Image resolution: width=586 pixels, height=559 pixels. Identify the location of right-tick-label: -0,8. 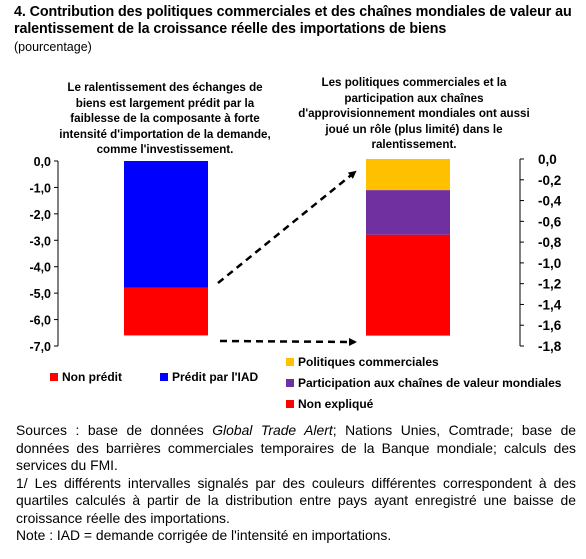
(550, 242).